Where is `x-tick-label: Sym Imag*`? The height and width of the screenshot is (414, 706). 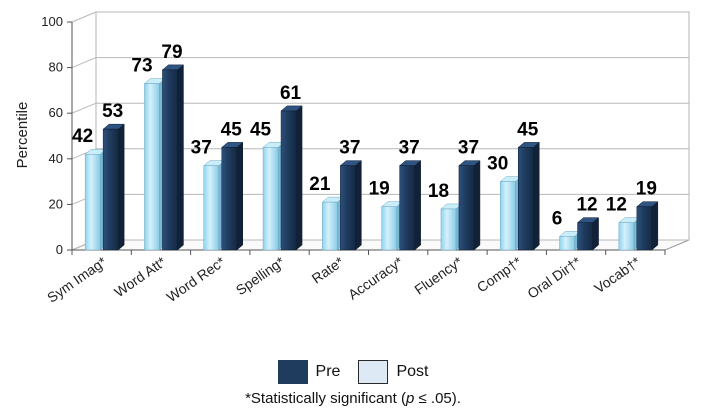
x-tick-label: Sym Imag* is located at coordinates (77, 279).